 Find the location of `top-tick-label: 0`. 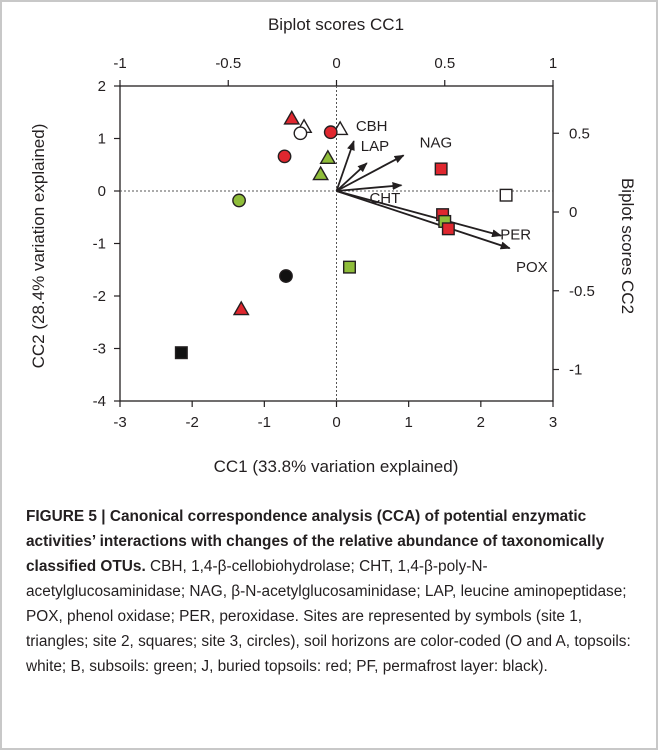

top-tick-label: 0 is located at coordinates (336, 63).